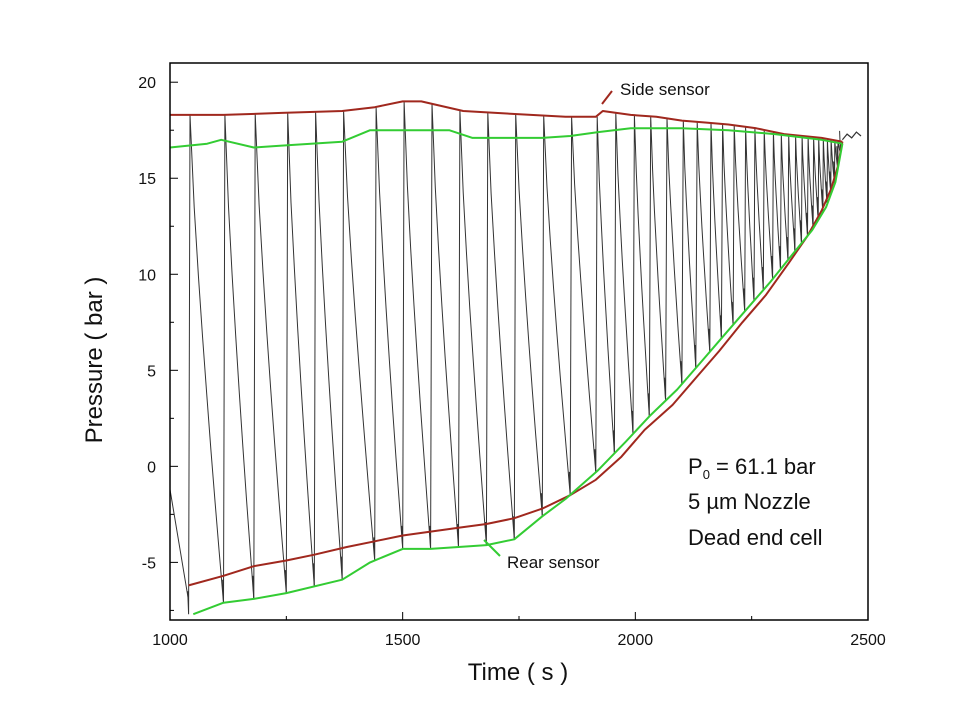 Image resolution: width=960 pixels, height=720 pixels. What do you see at coordinates (636, 640) in the screenshot?
I see `x-tick-label: 2000` at bounding box center [636, 640].